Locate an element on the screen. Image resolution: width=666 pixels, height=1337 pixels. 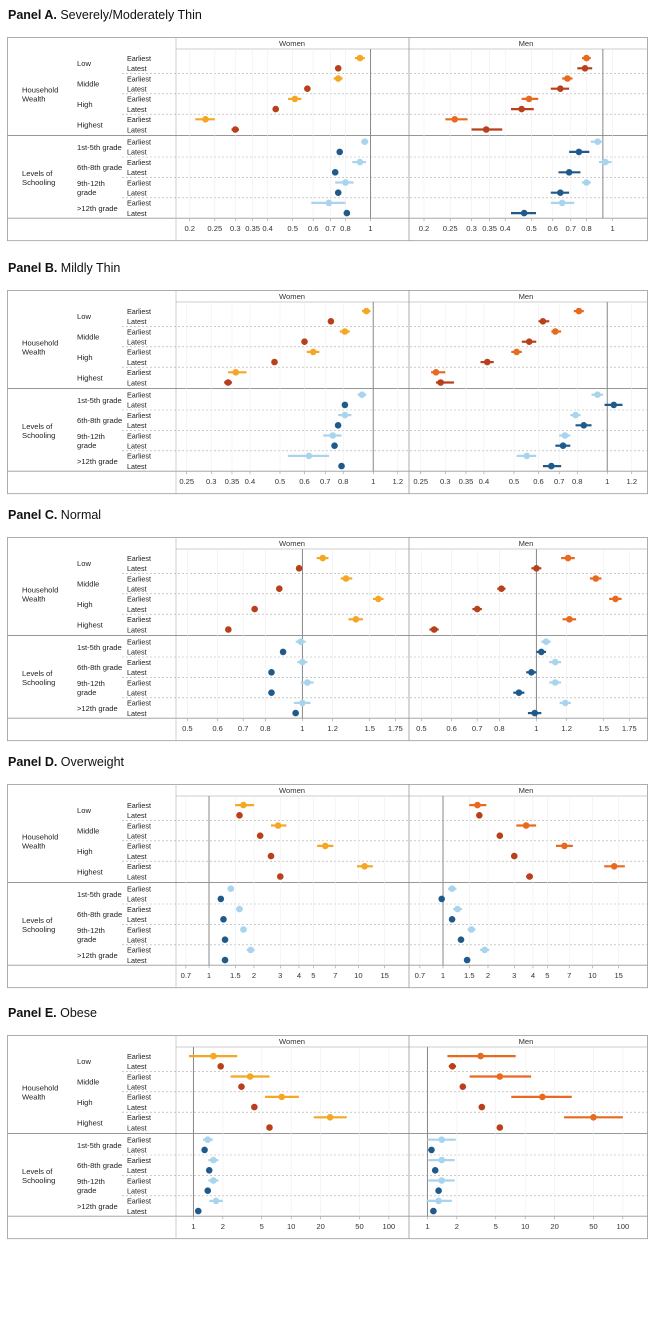
group-label: Household is located at coordinates (40, 836).